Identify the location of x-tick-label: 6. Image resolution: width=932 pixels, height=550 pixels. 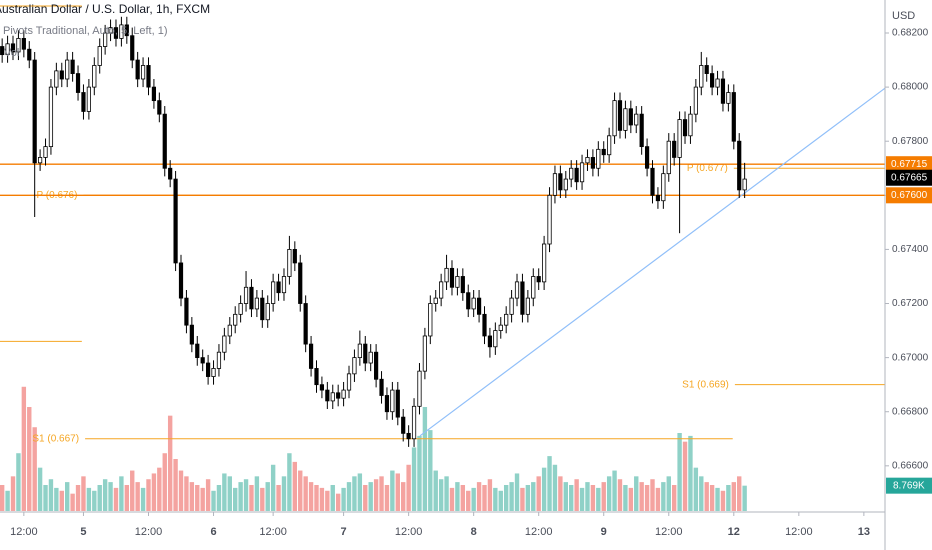
(213, 532).